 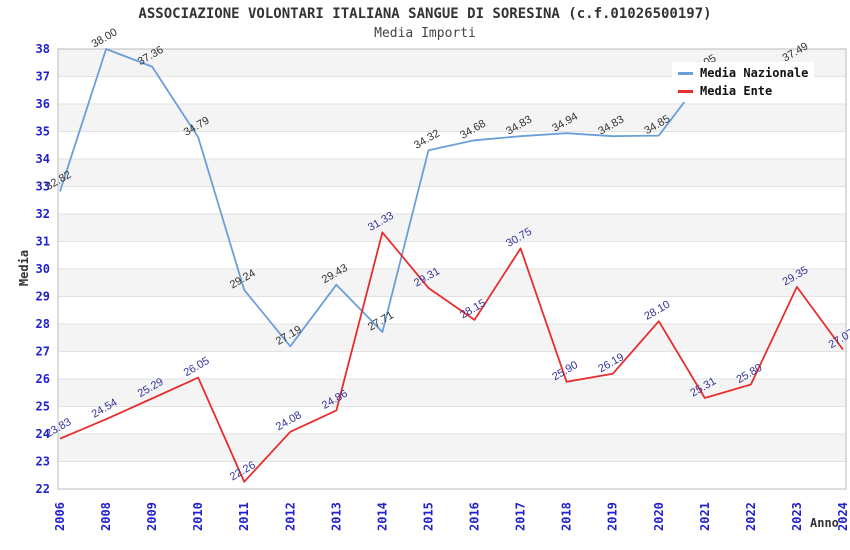 I want to click on data-point-label-ente: 28.15, so click(x=473, y=309).